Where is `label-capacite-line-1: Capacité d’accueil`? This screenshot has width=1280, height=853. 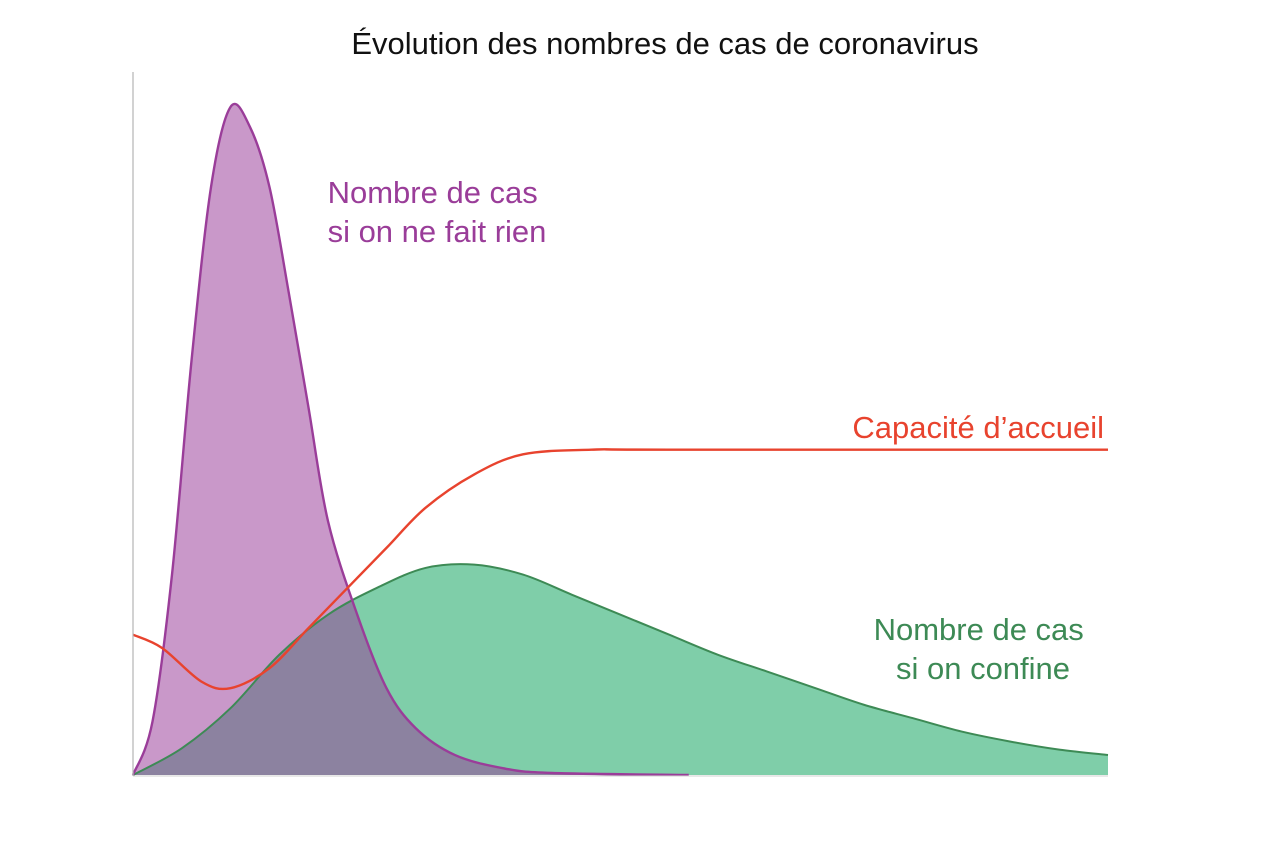
label-capacite-line-1: Capacité d’accueil is located at coordinates (978, 427).